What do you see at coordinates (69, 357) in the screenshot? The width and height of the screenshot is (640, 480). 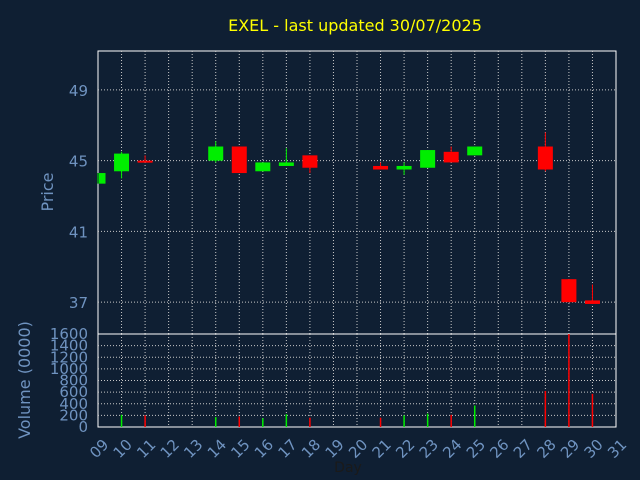 I see `volume-tick-label: 1200` at bounding box center [69, 357].